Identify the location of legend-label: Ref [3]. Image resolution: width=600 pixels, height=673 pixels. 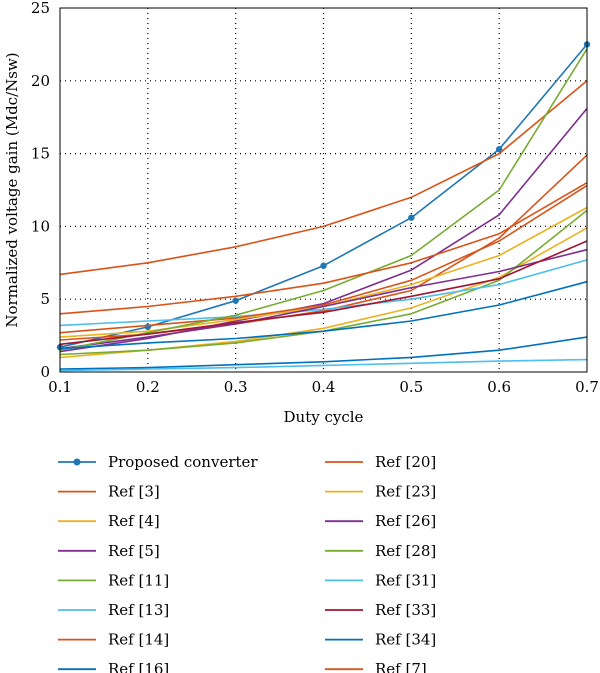
(134, 492).